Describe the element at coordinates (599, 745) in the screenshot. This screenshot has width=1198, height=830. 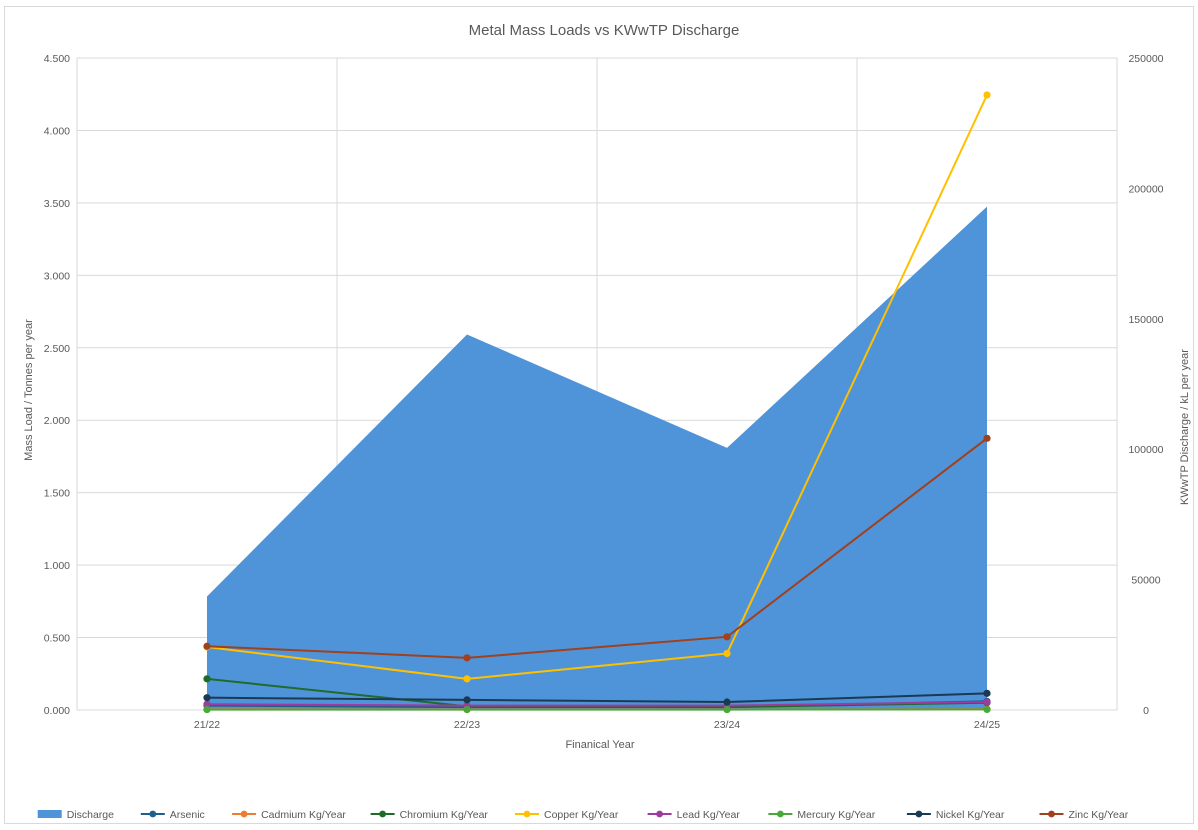
I see `x-axis-title: Finanical Year` at that location.